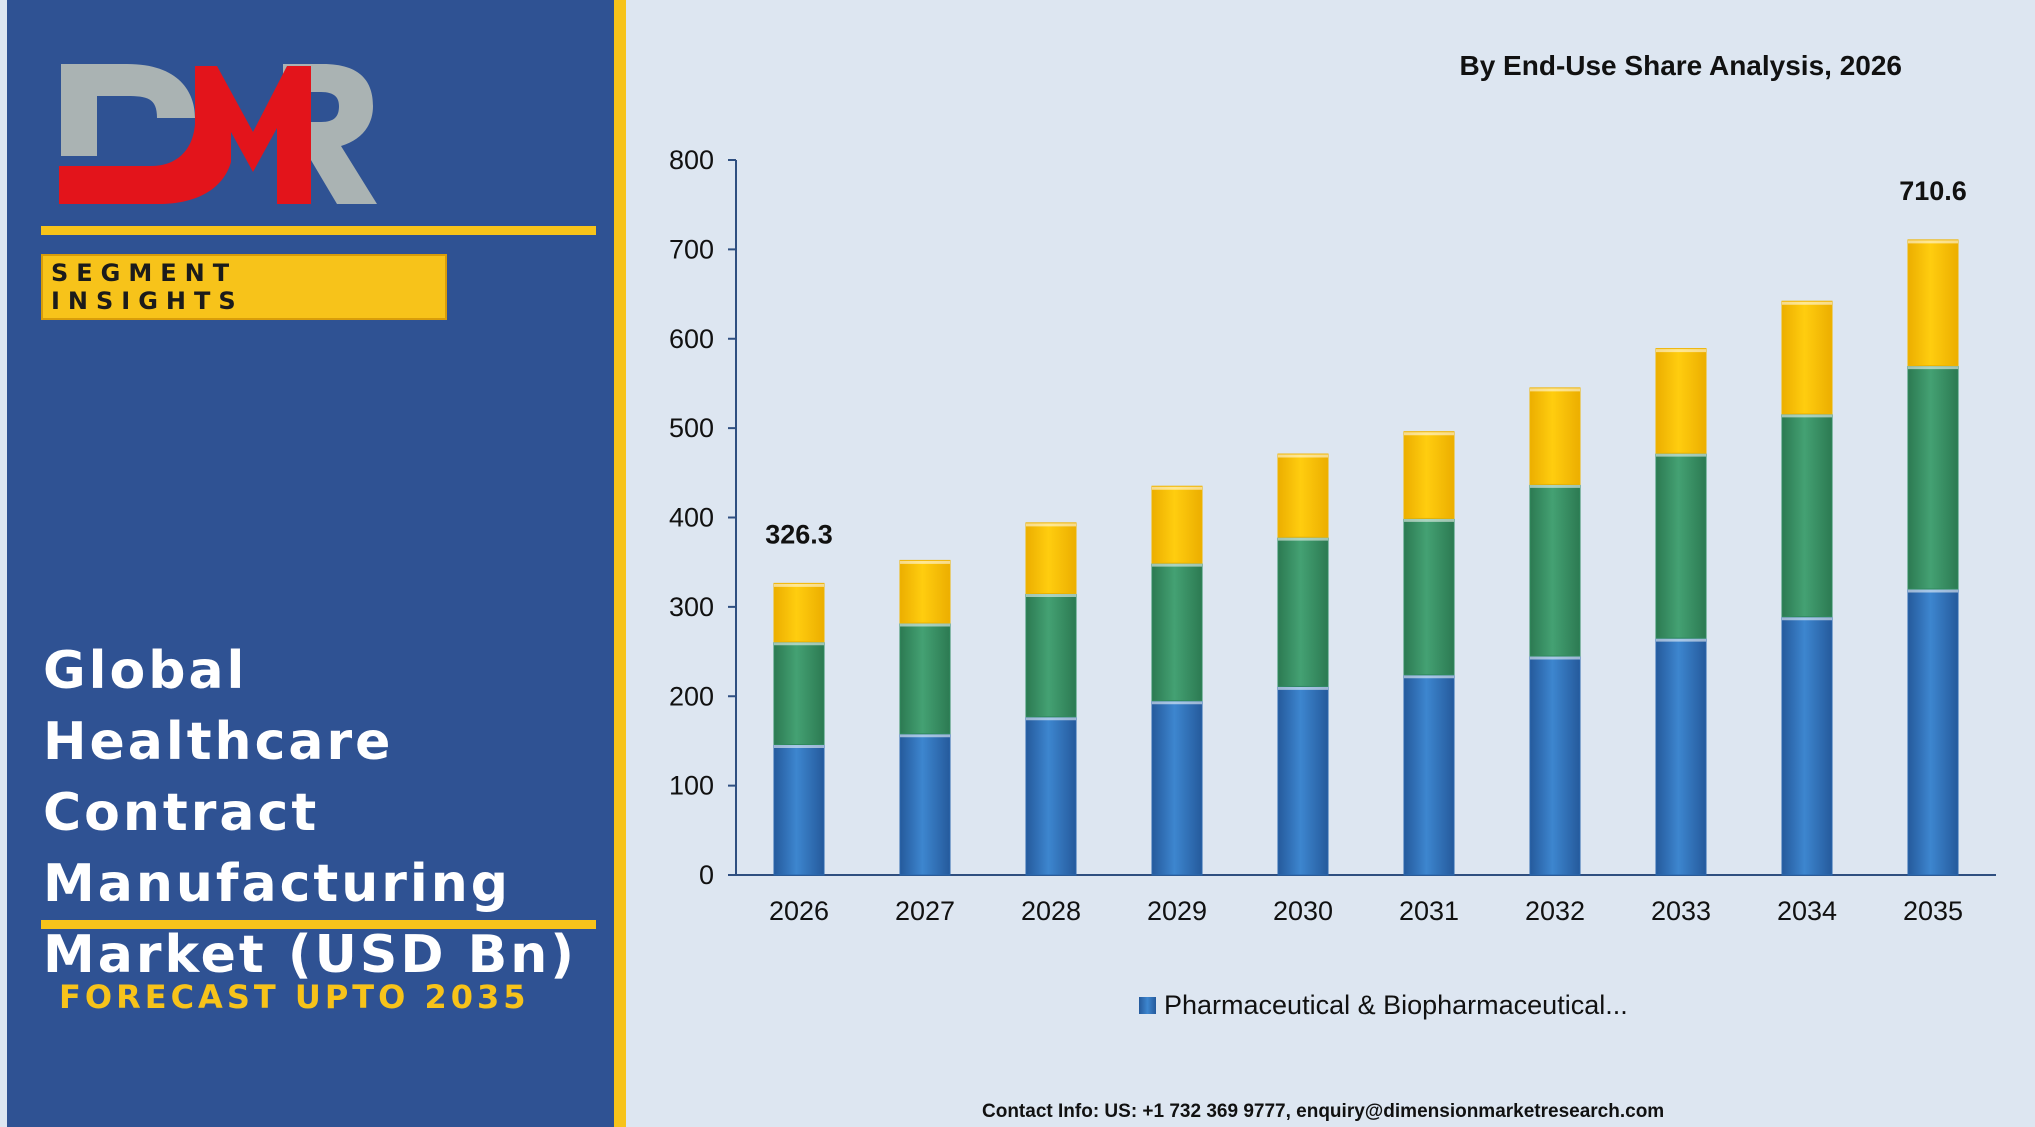  Describe the element at coordinates (691, 249) in the screenshot. I see `y-tick-label: 700` at that location.